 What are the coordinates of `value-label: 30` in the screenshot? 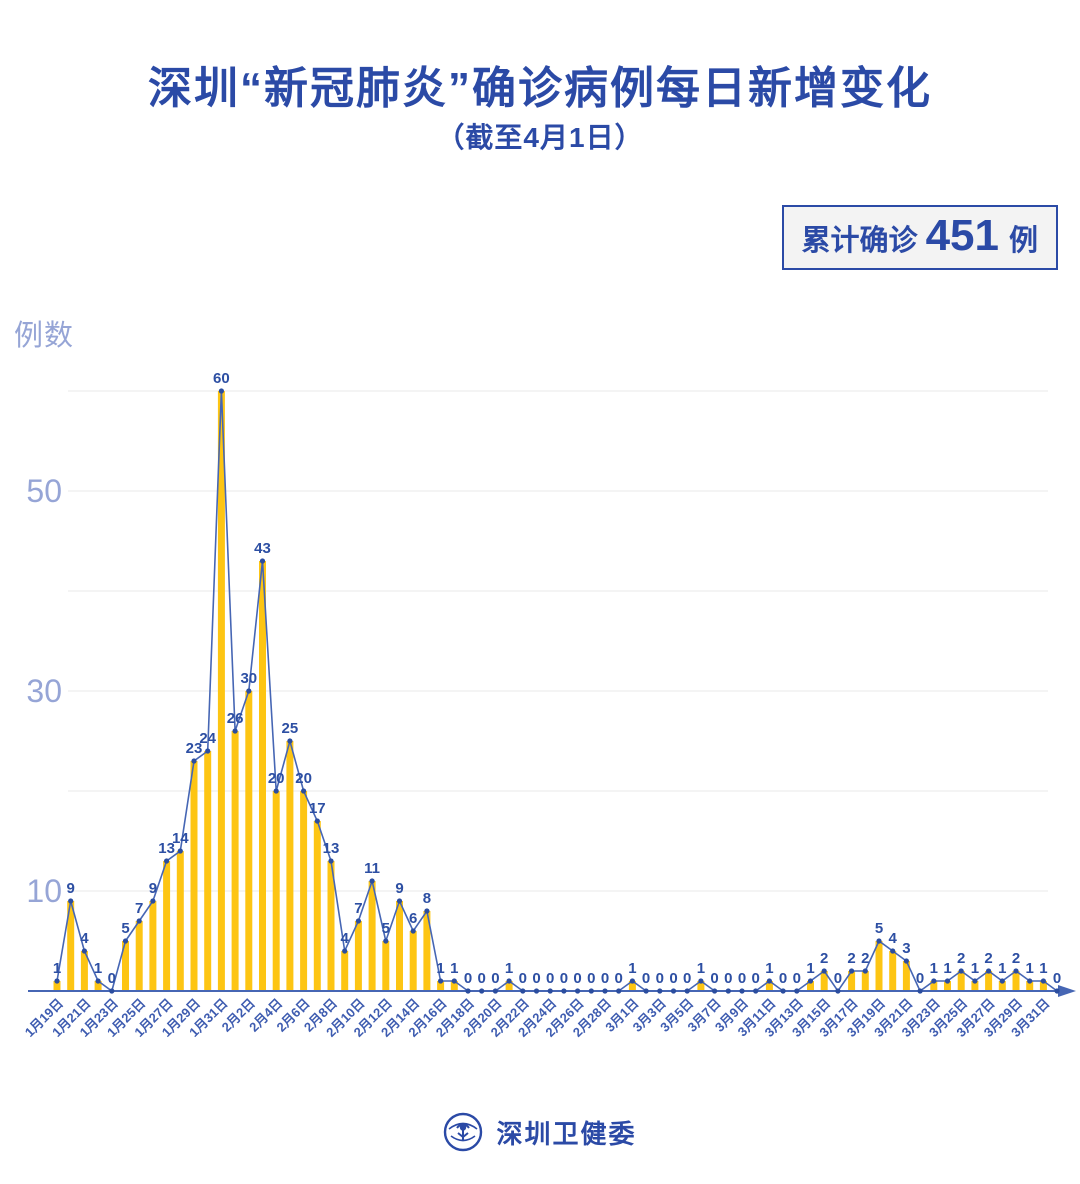 It's located at (248, 678).